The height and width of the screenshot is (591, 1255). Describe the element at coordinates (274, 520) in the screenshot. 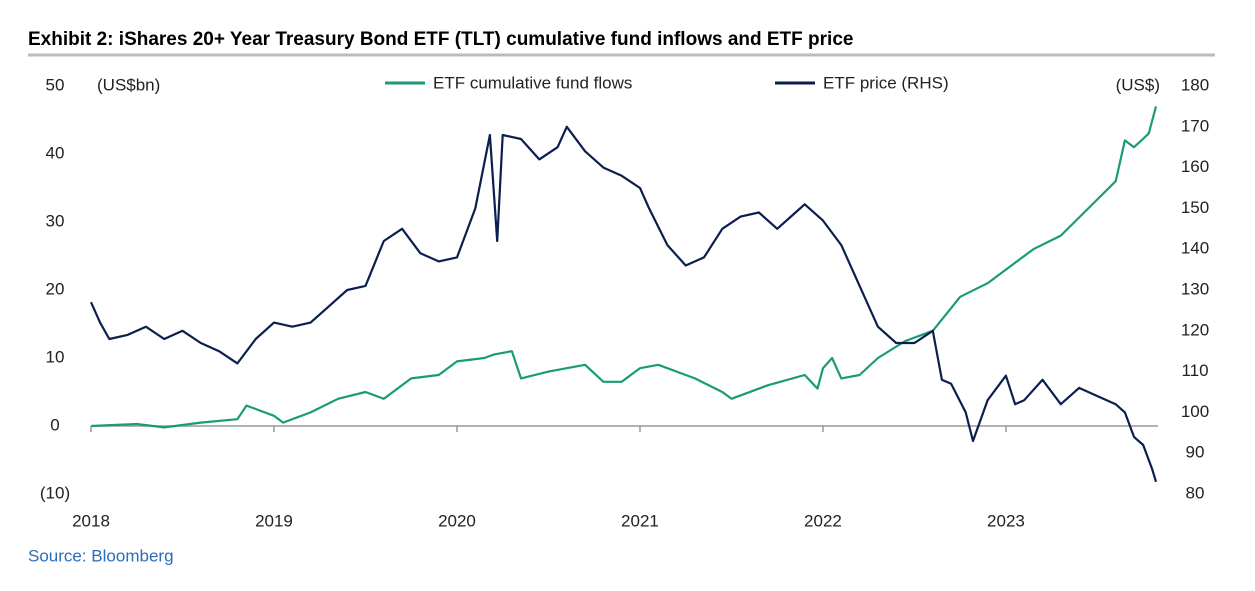

I see `x-tick-label: 2019` at that location.